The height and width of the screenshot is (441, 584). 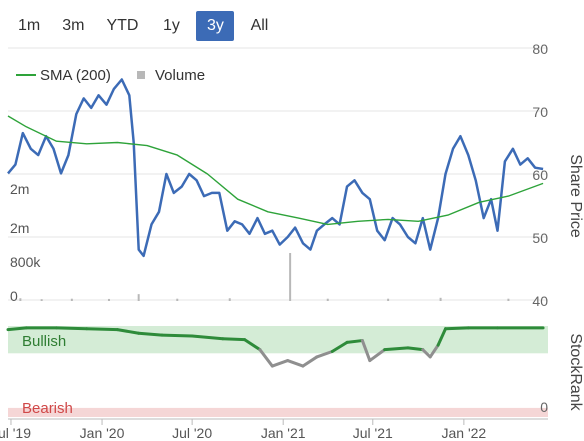 What do you see at coordinates (283, 433) in the screenshot?
I see `x-tick-label: Jan '21` at bounding box center [283, 433].